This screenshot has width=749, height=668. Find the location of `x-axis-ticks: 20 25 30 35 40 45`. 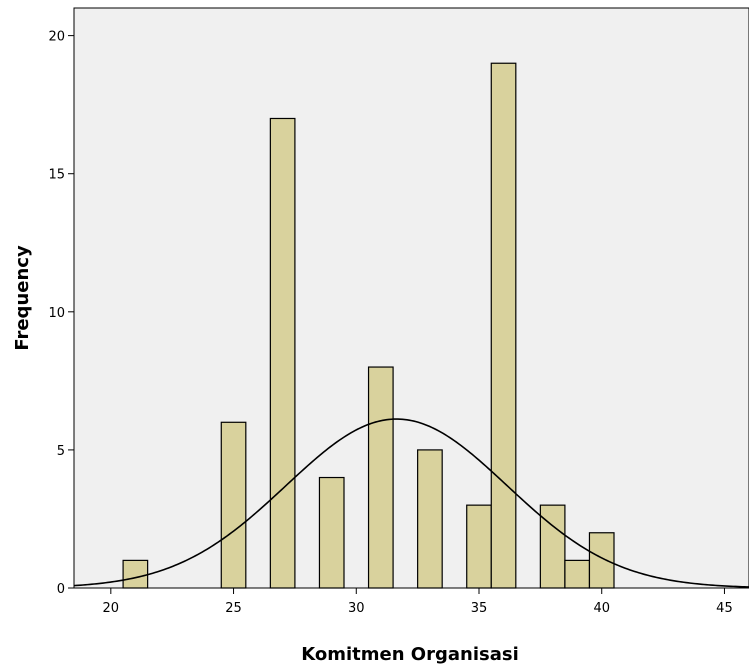

x-axis-ticks: 20 25 30 35 40 45 is located at coordinates (418, 602).